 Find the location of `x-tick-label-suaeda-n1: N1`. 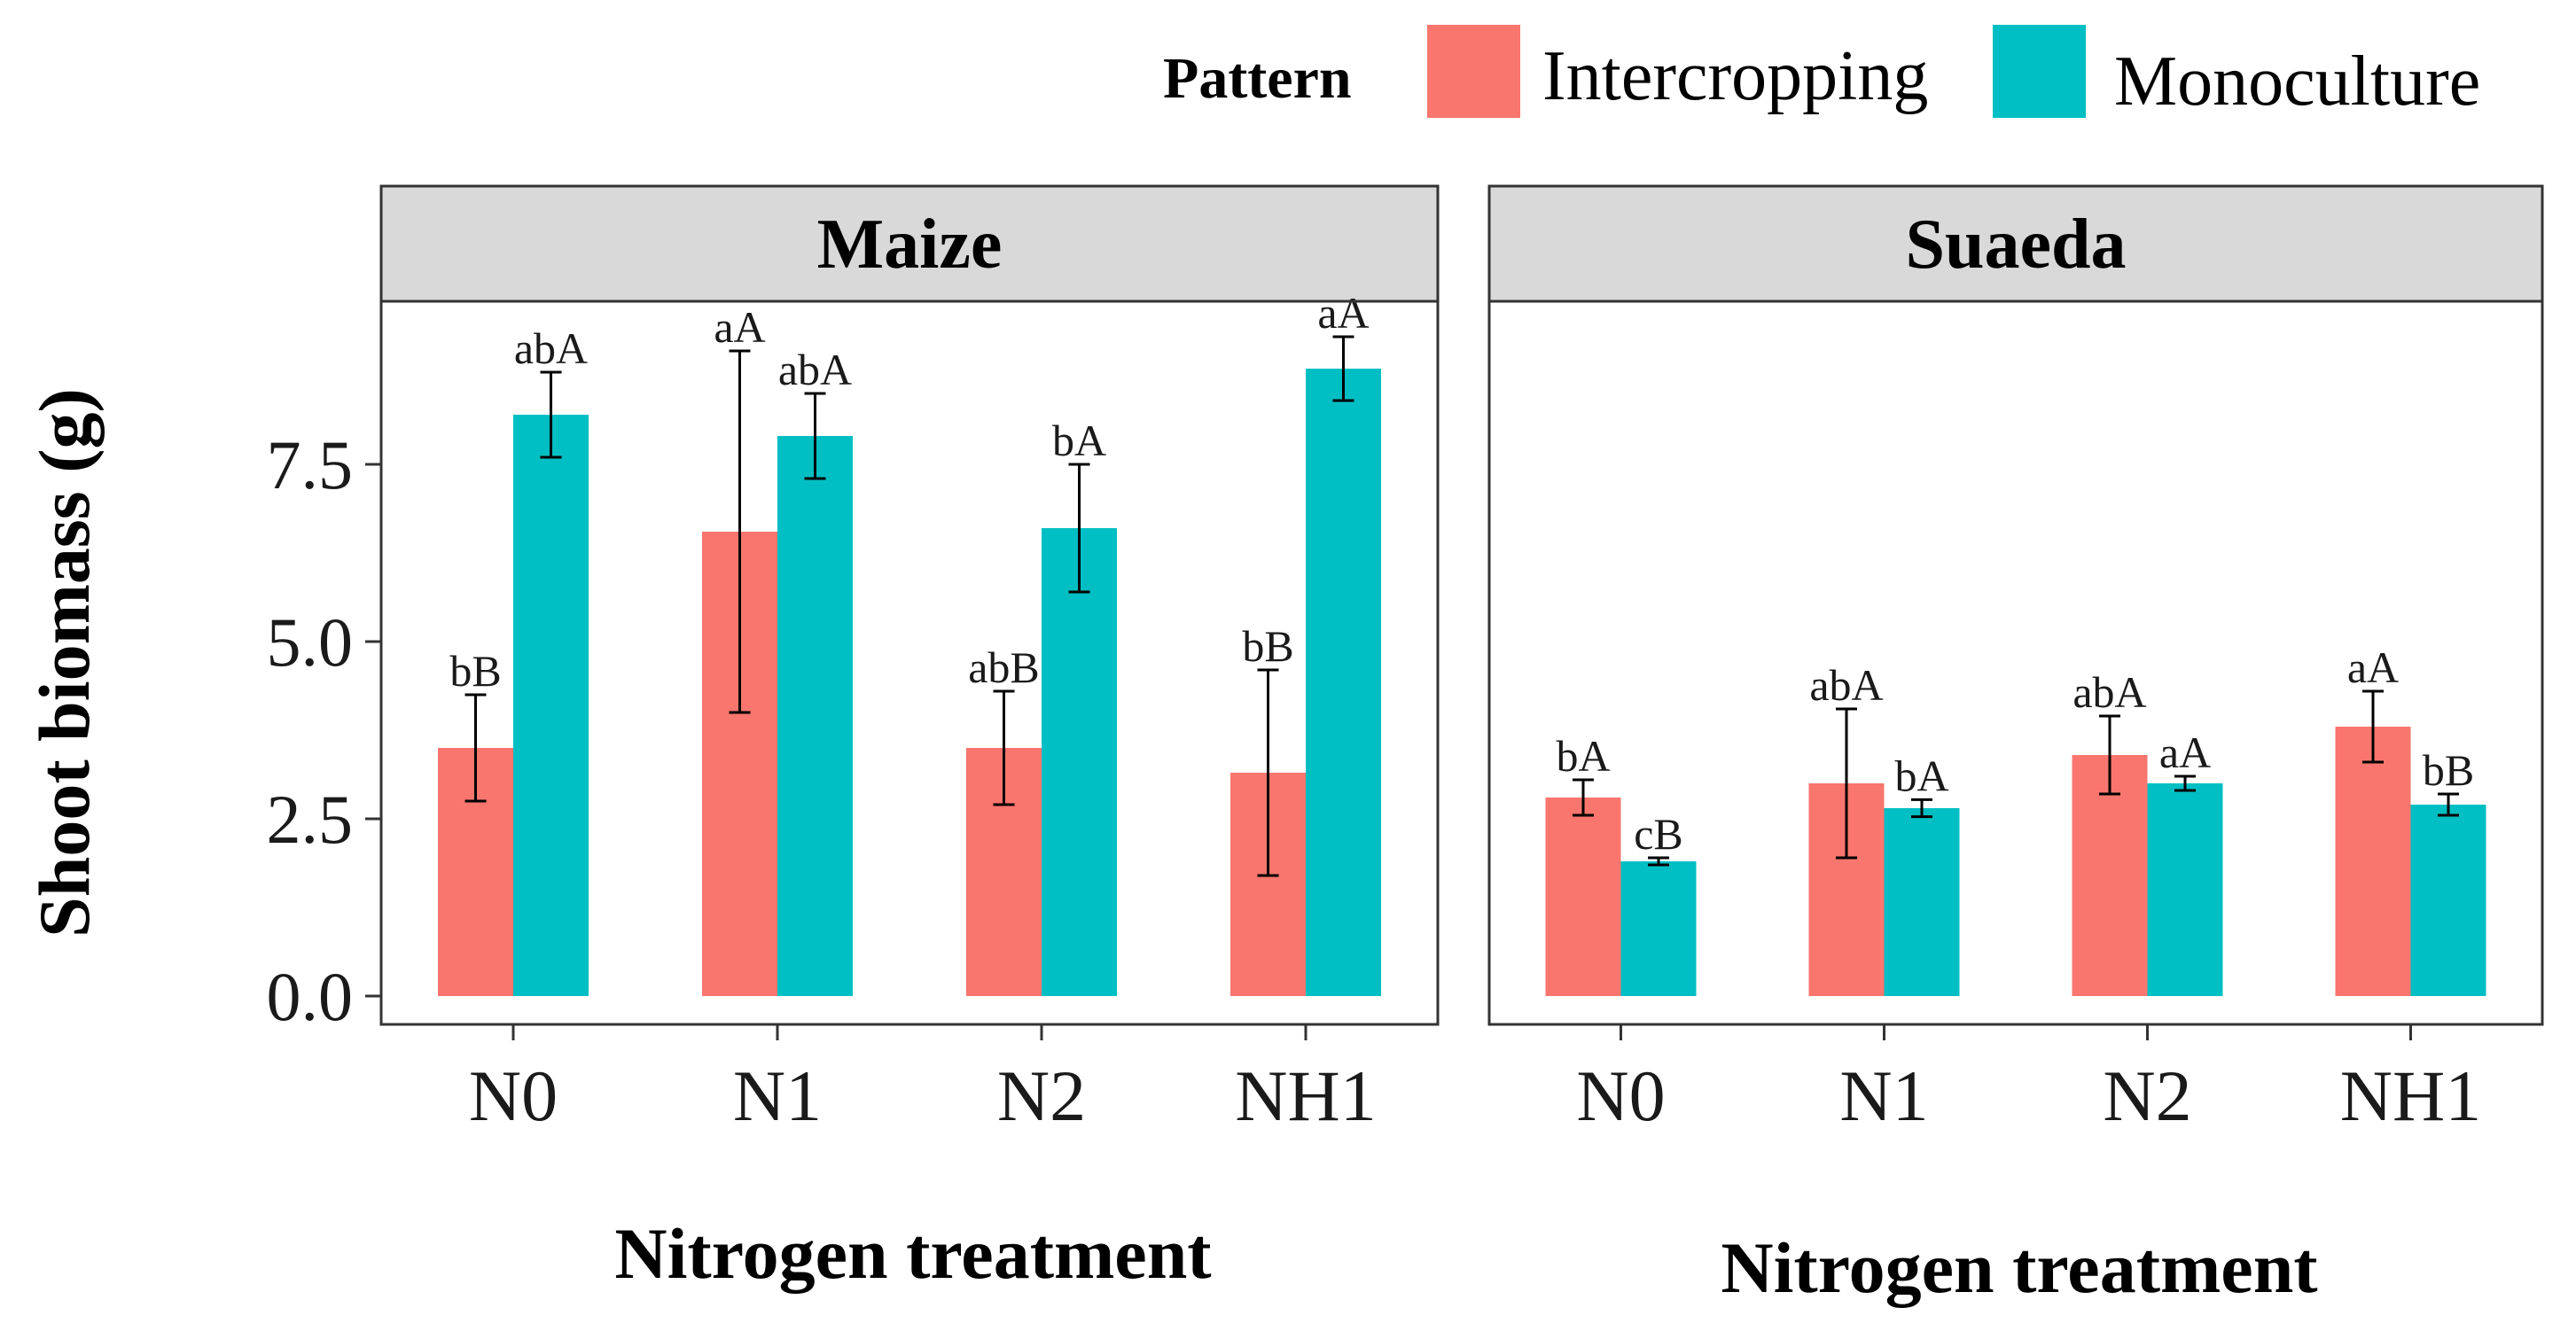

x-tick-label-suaeda-n1: N1 is located at coordinates (1883, 1095).